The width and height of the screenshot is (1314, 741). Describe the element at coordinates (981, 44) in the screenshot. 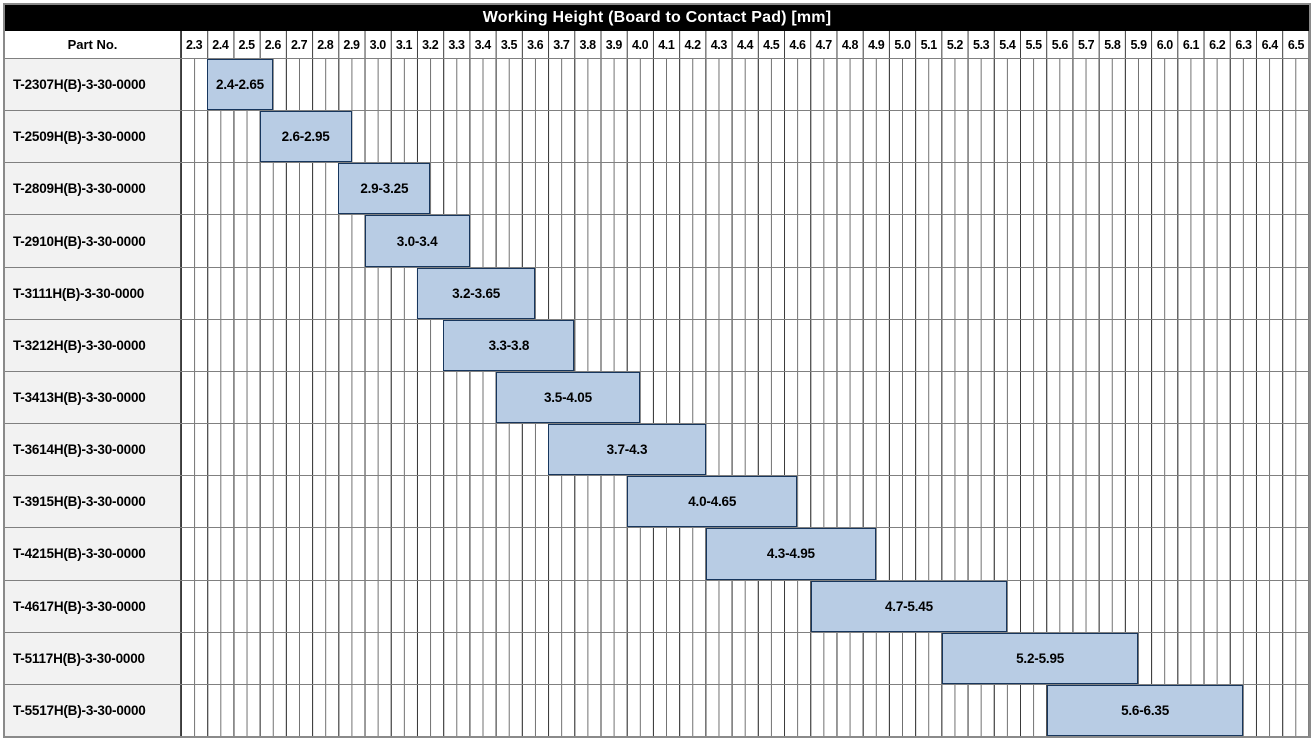

I see `x-tick-label: 5.3` at that location.